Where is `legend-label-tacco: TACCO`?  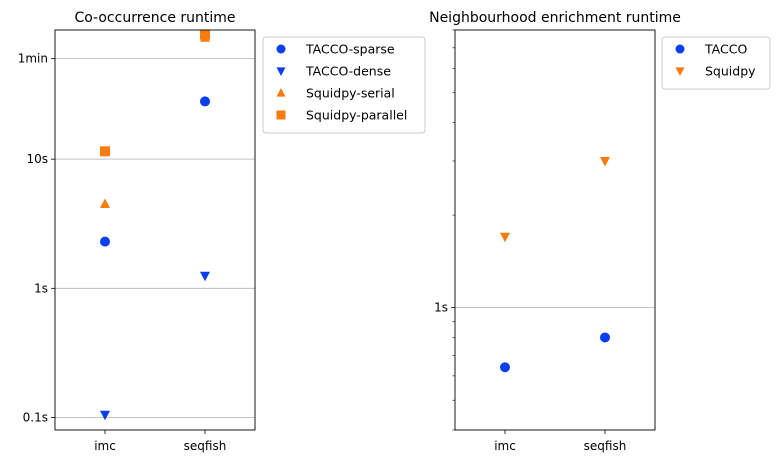
legend-label-tacco: TACCO is located at coordinates (725, 49).